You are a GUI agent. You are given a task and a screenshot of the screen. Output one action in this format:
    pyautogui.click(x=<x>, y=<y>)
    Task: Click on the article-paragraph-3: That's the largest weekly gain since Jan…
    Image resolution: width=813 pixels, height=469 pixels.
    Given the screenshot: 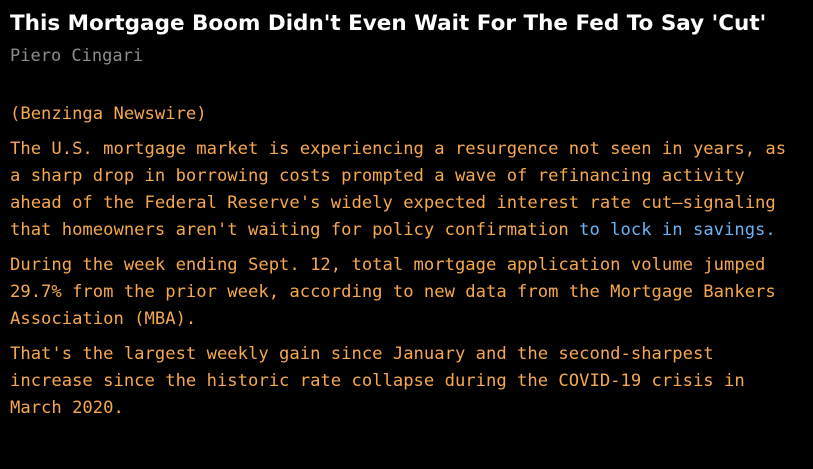 What is the action you would take?
    pyautogui.click(x=377, y=381)
    